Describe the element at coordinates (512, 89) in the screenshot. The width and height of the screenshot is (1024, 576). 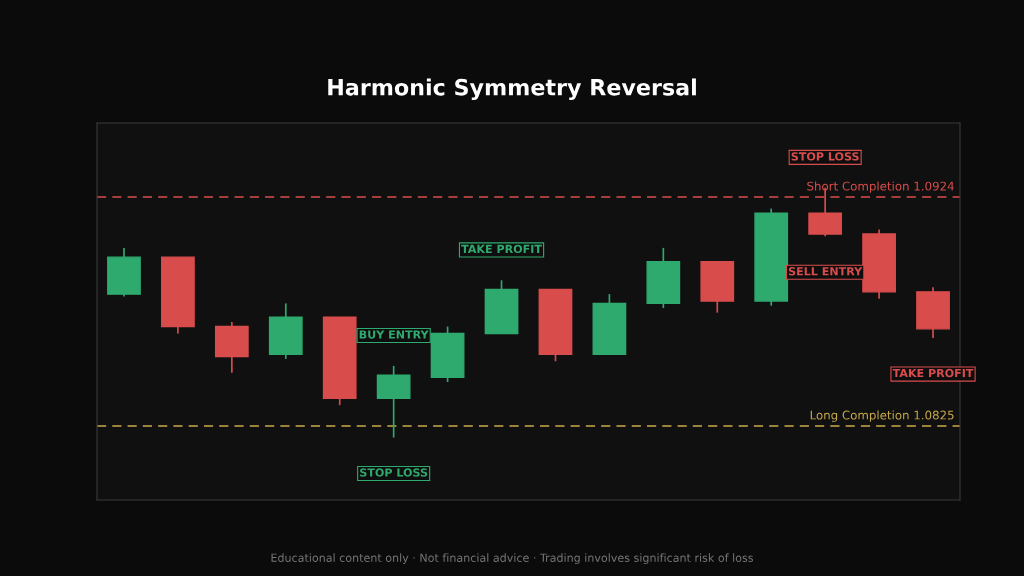
I see `chart-title: Harmonic Symmetry Reversal` at that location.